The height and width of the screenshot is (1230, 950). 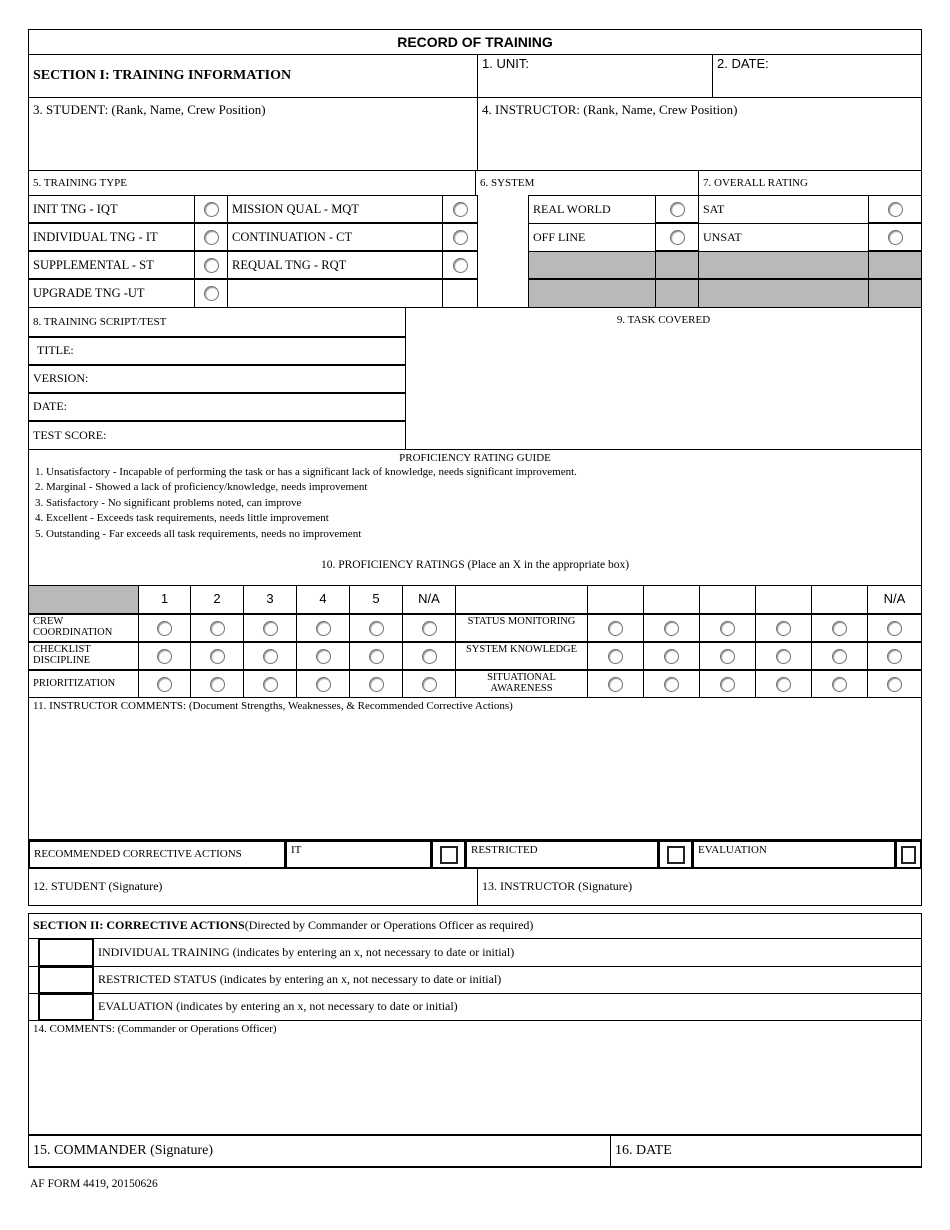 What do you see at coordinates (217, 351) in the screenshot?
I see `script-title-field: TITLE:` at bounding box center [217, 351].